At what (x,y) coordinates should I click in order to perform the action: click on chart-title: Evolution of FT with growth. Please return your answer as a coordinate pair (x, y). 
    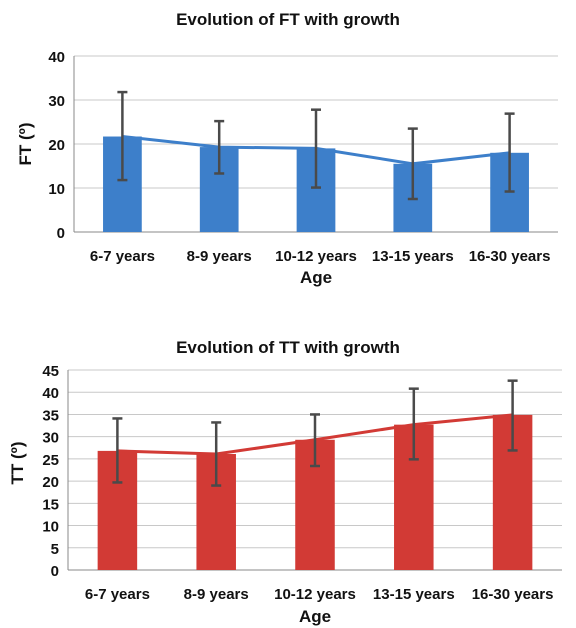
    Looking at the image, I should click on (288, 19).